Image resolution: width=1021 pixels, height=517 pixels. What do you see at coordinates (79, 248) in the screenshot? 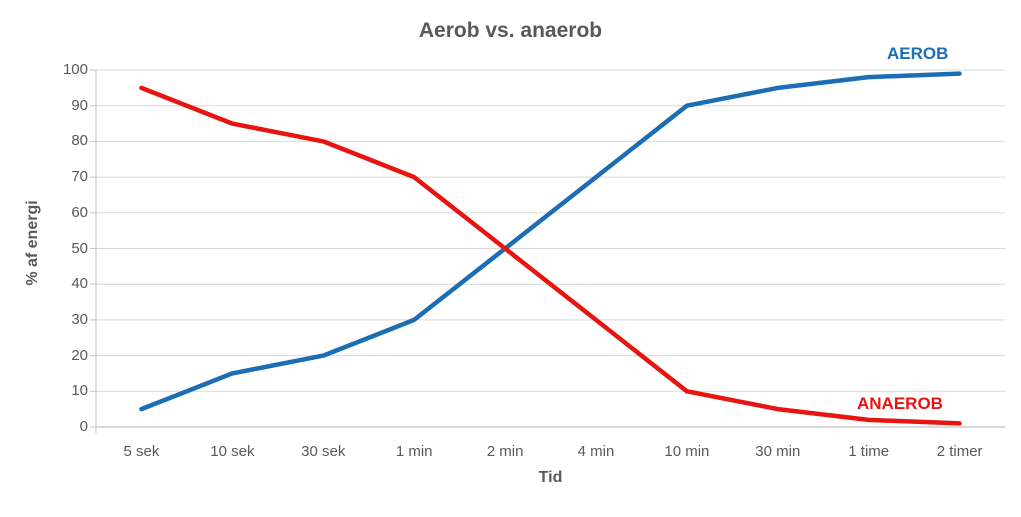
I see `y-tick-label: 50` at bounding box center [79, 248].